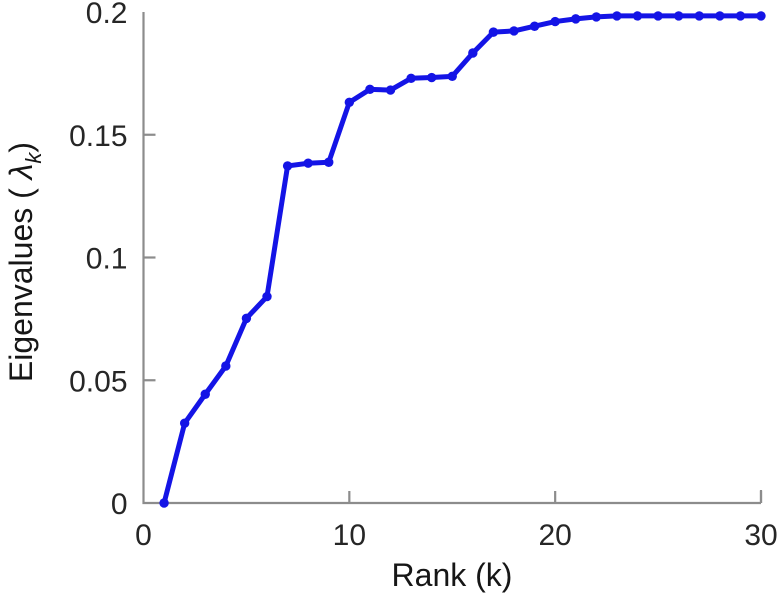  I want to click on x-tick-label: 0, so click(143, 535).